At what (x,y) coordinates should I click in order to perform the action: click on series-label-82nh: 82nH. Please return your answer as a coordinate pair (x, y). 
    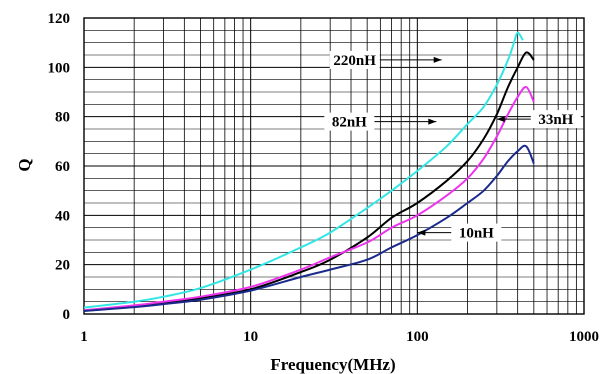
    Looking at the image, I should click on (349, 123).